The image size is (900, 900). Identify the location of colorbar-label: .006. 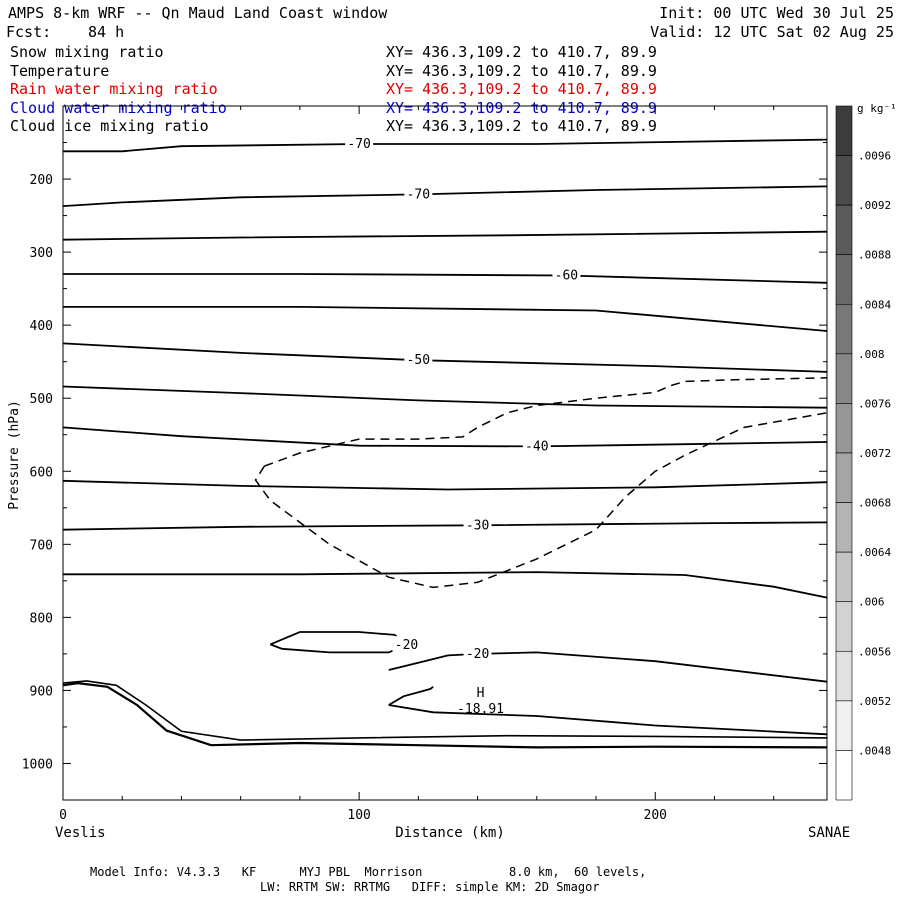
(871, 602).